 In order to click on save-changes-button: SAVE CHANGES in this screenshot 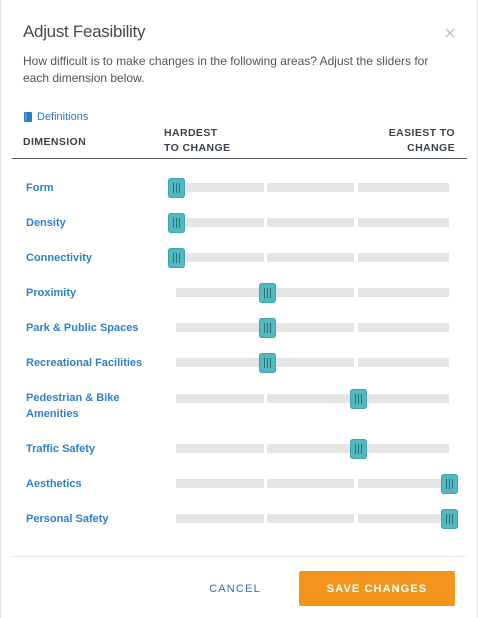, I will do `click(377, 588)`.